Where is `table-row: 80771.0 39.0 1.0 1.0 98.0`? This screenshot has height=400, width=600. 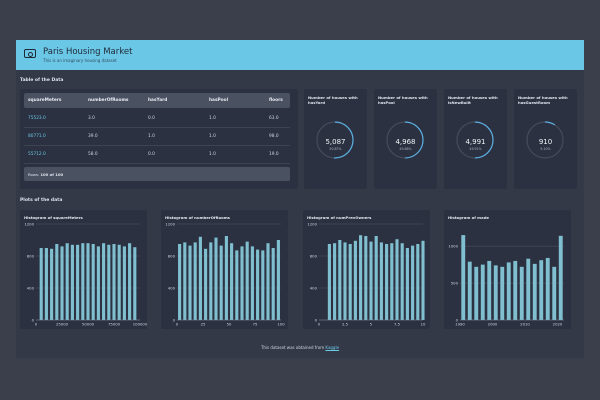 table-row: 80771.0 39.0 1.0 1.0 98.0 is located at coordinates (157, 137).